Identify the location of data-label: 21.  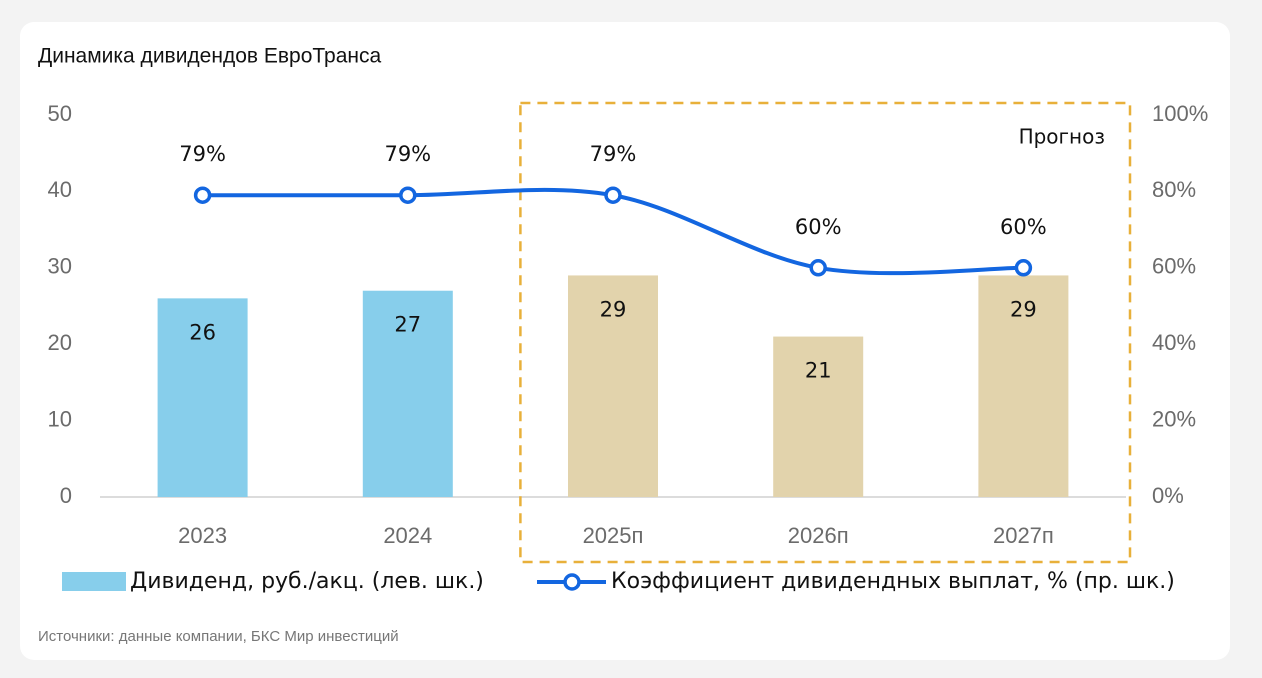
(818, 371).